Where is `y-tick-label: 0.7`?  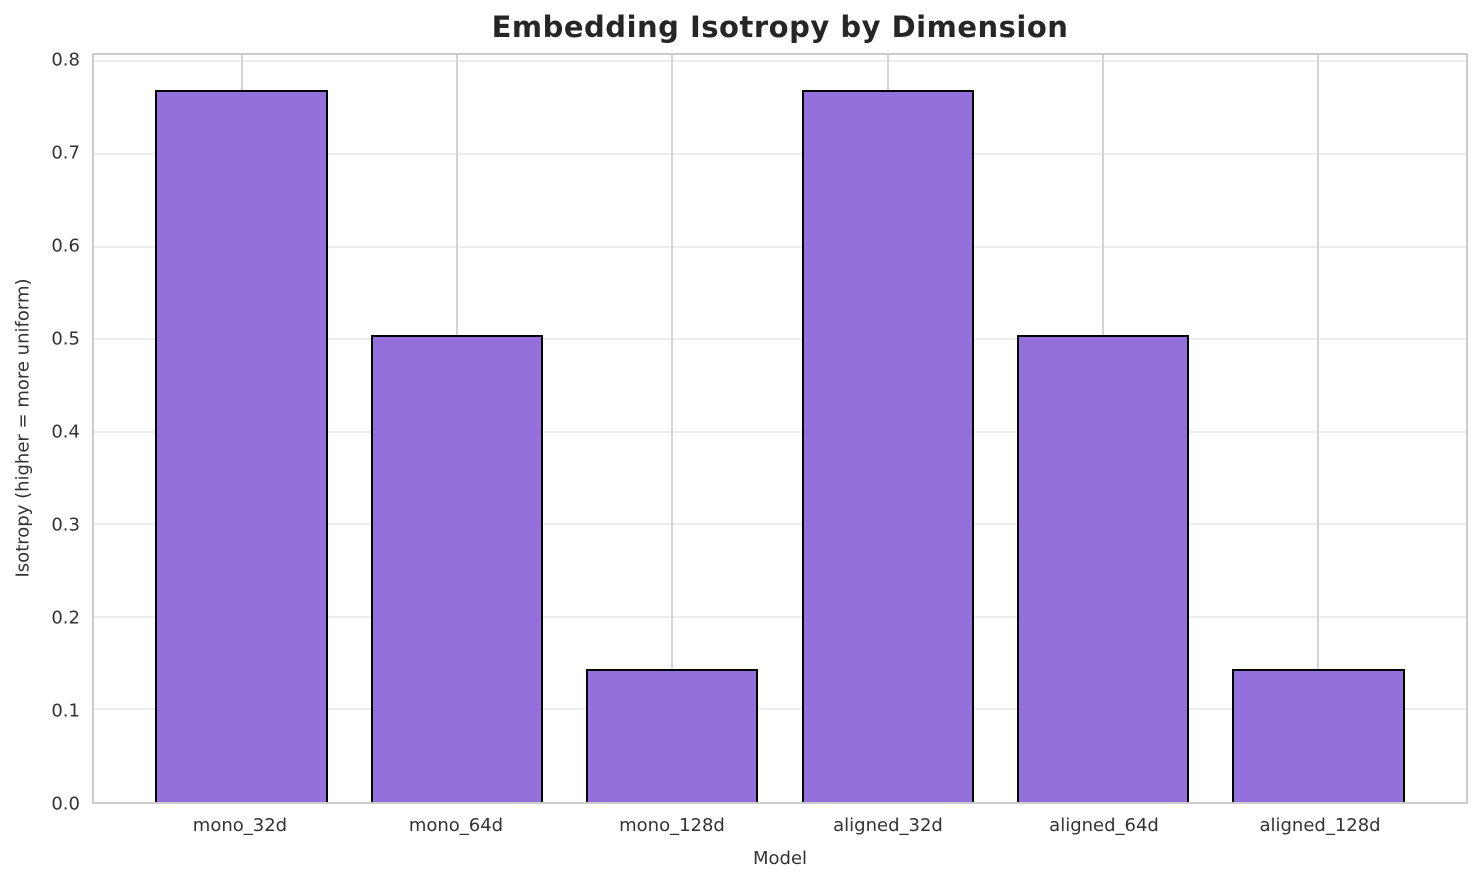
y-tick-label: 0.7 is located at coordinates (65, 153).